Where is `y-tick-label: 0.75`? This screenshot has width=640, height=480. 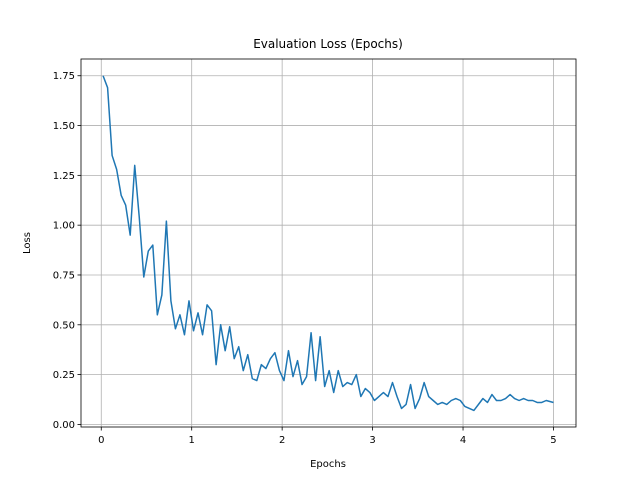 y-tick-label: 0.75 is located at coordinates (64, 275).